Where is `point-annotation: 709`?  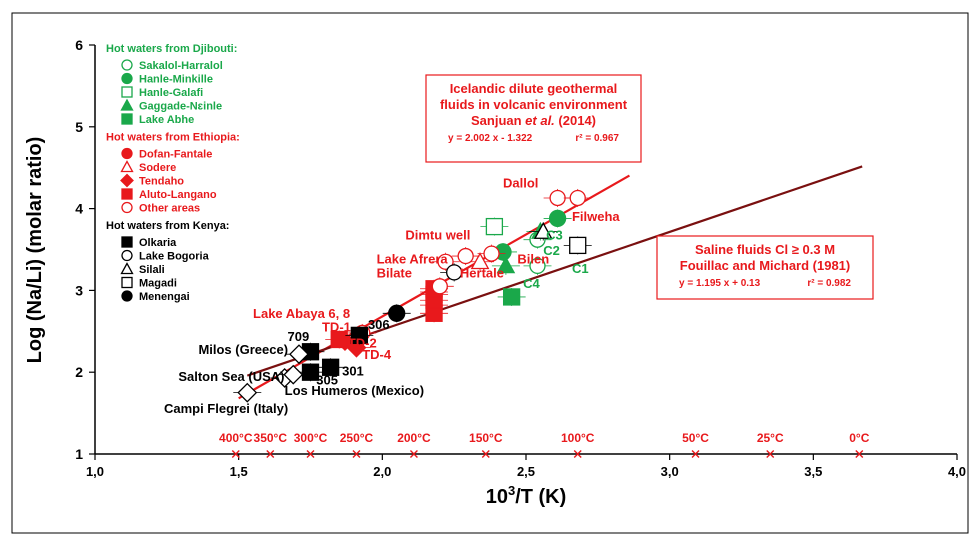
point-annotation: 709 is located at coordinates (299, 336).